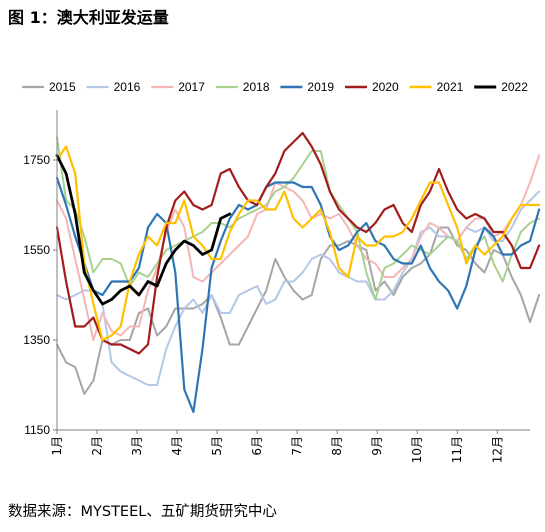 Image resolution: width=545 pixels, height=532 pixels. I want to click on legend-label-2017: 2017, so click(191, 87).